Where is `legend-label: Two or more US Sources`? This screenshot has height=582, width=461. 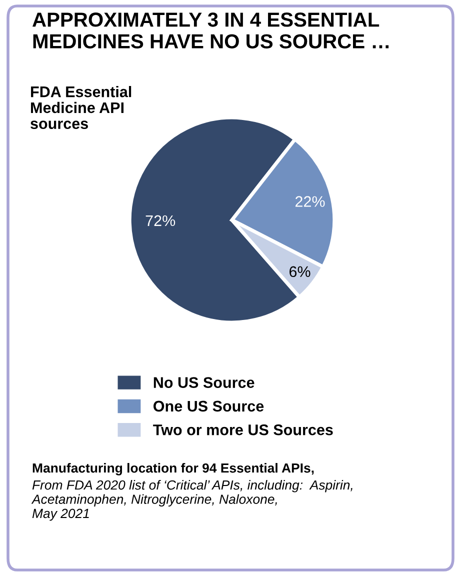 legend-label: Two or more US Sources is located at coordinates (243, 430).